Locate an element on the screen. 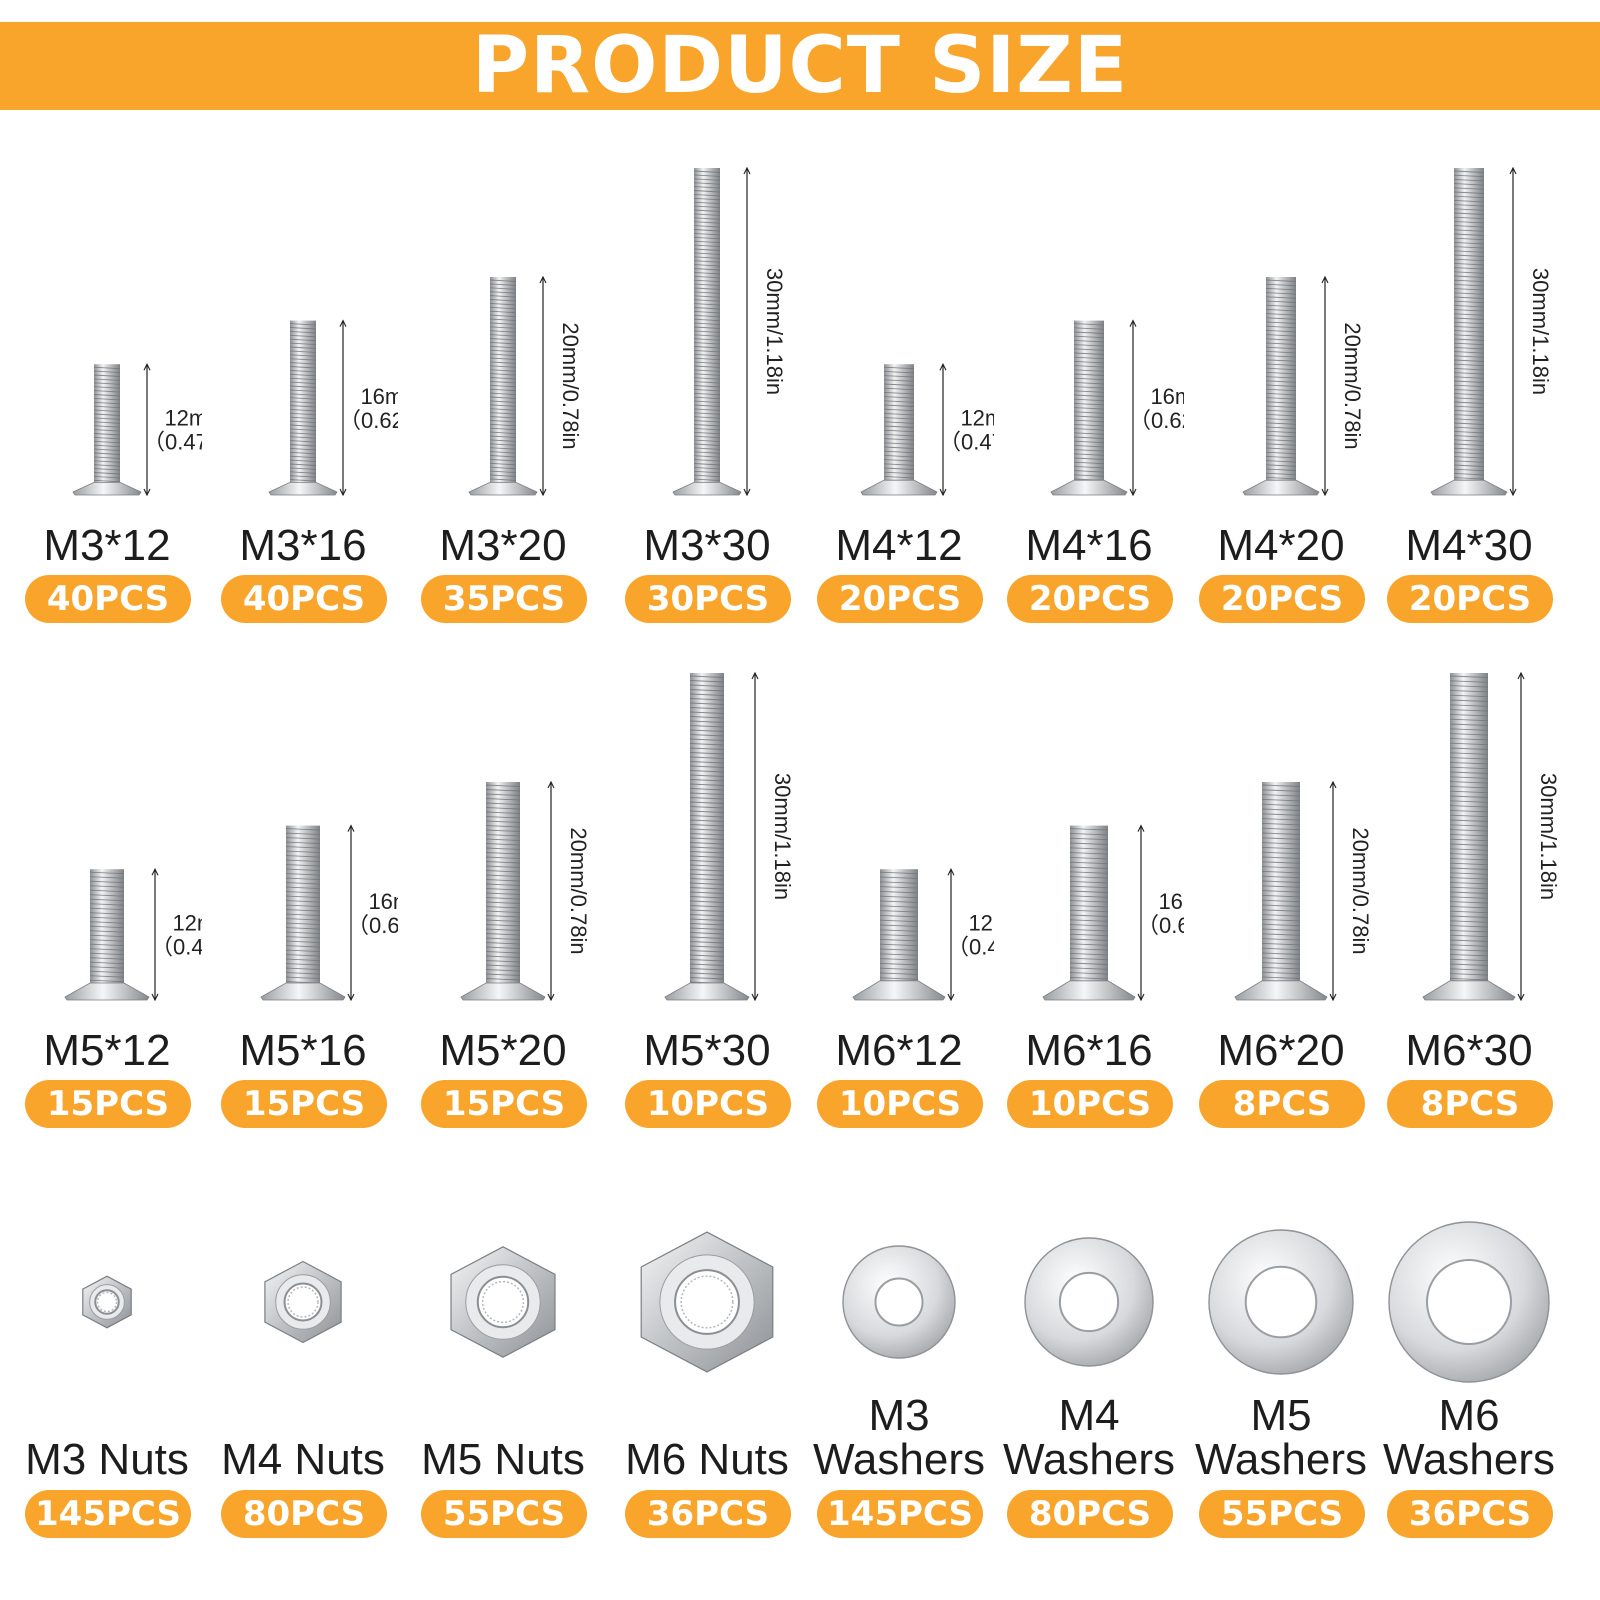  screw-item: 16mm（0.62in） M5*16 15PCS is located at coordinates (303, 895).